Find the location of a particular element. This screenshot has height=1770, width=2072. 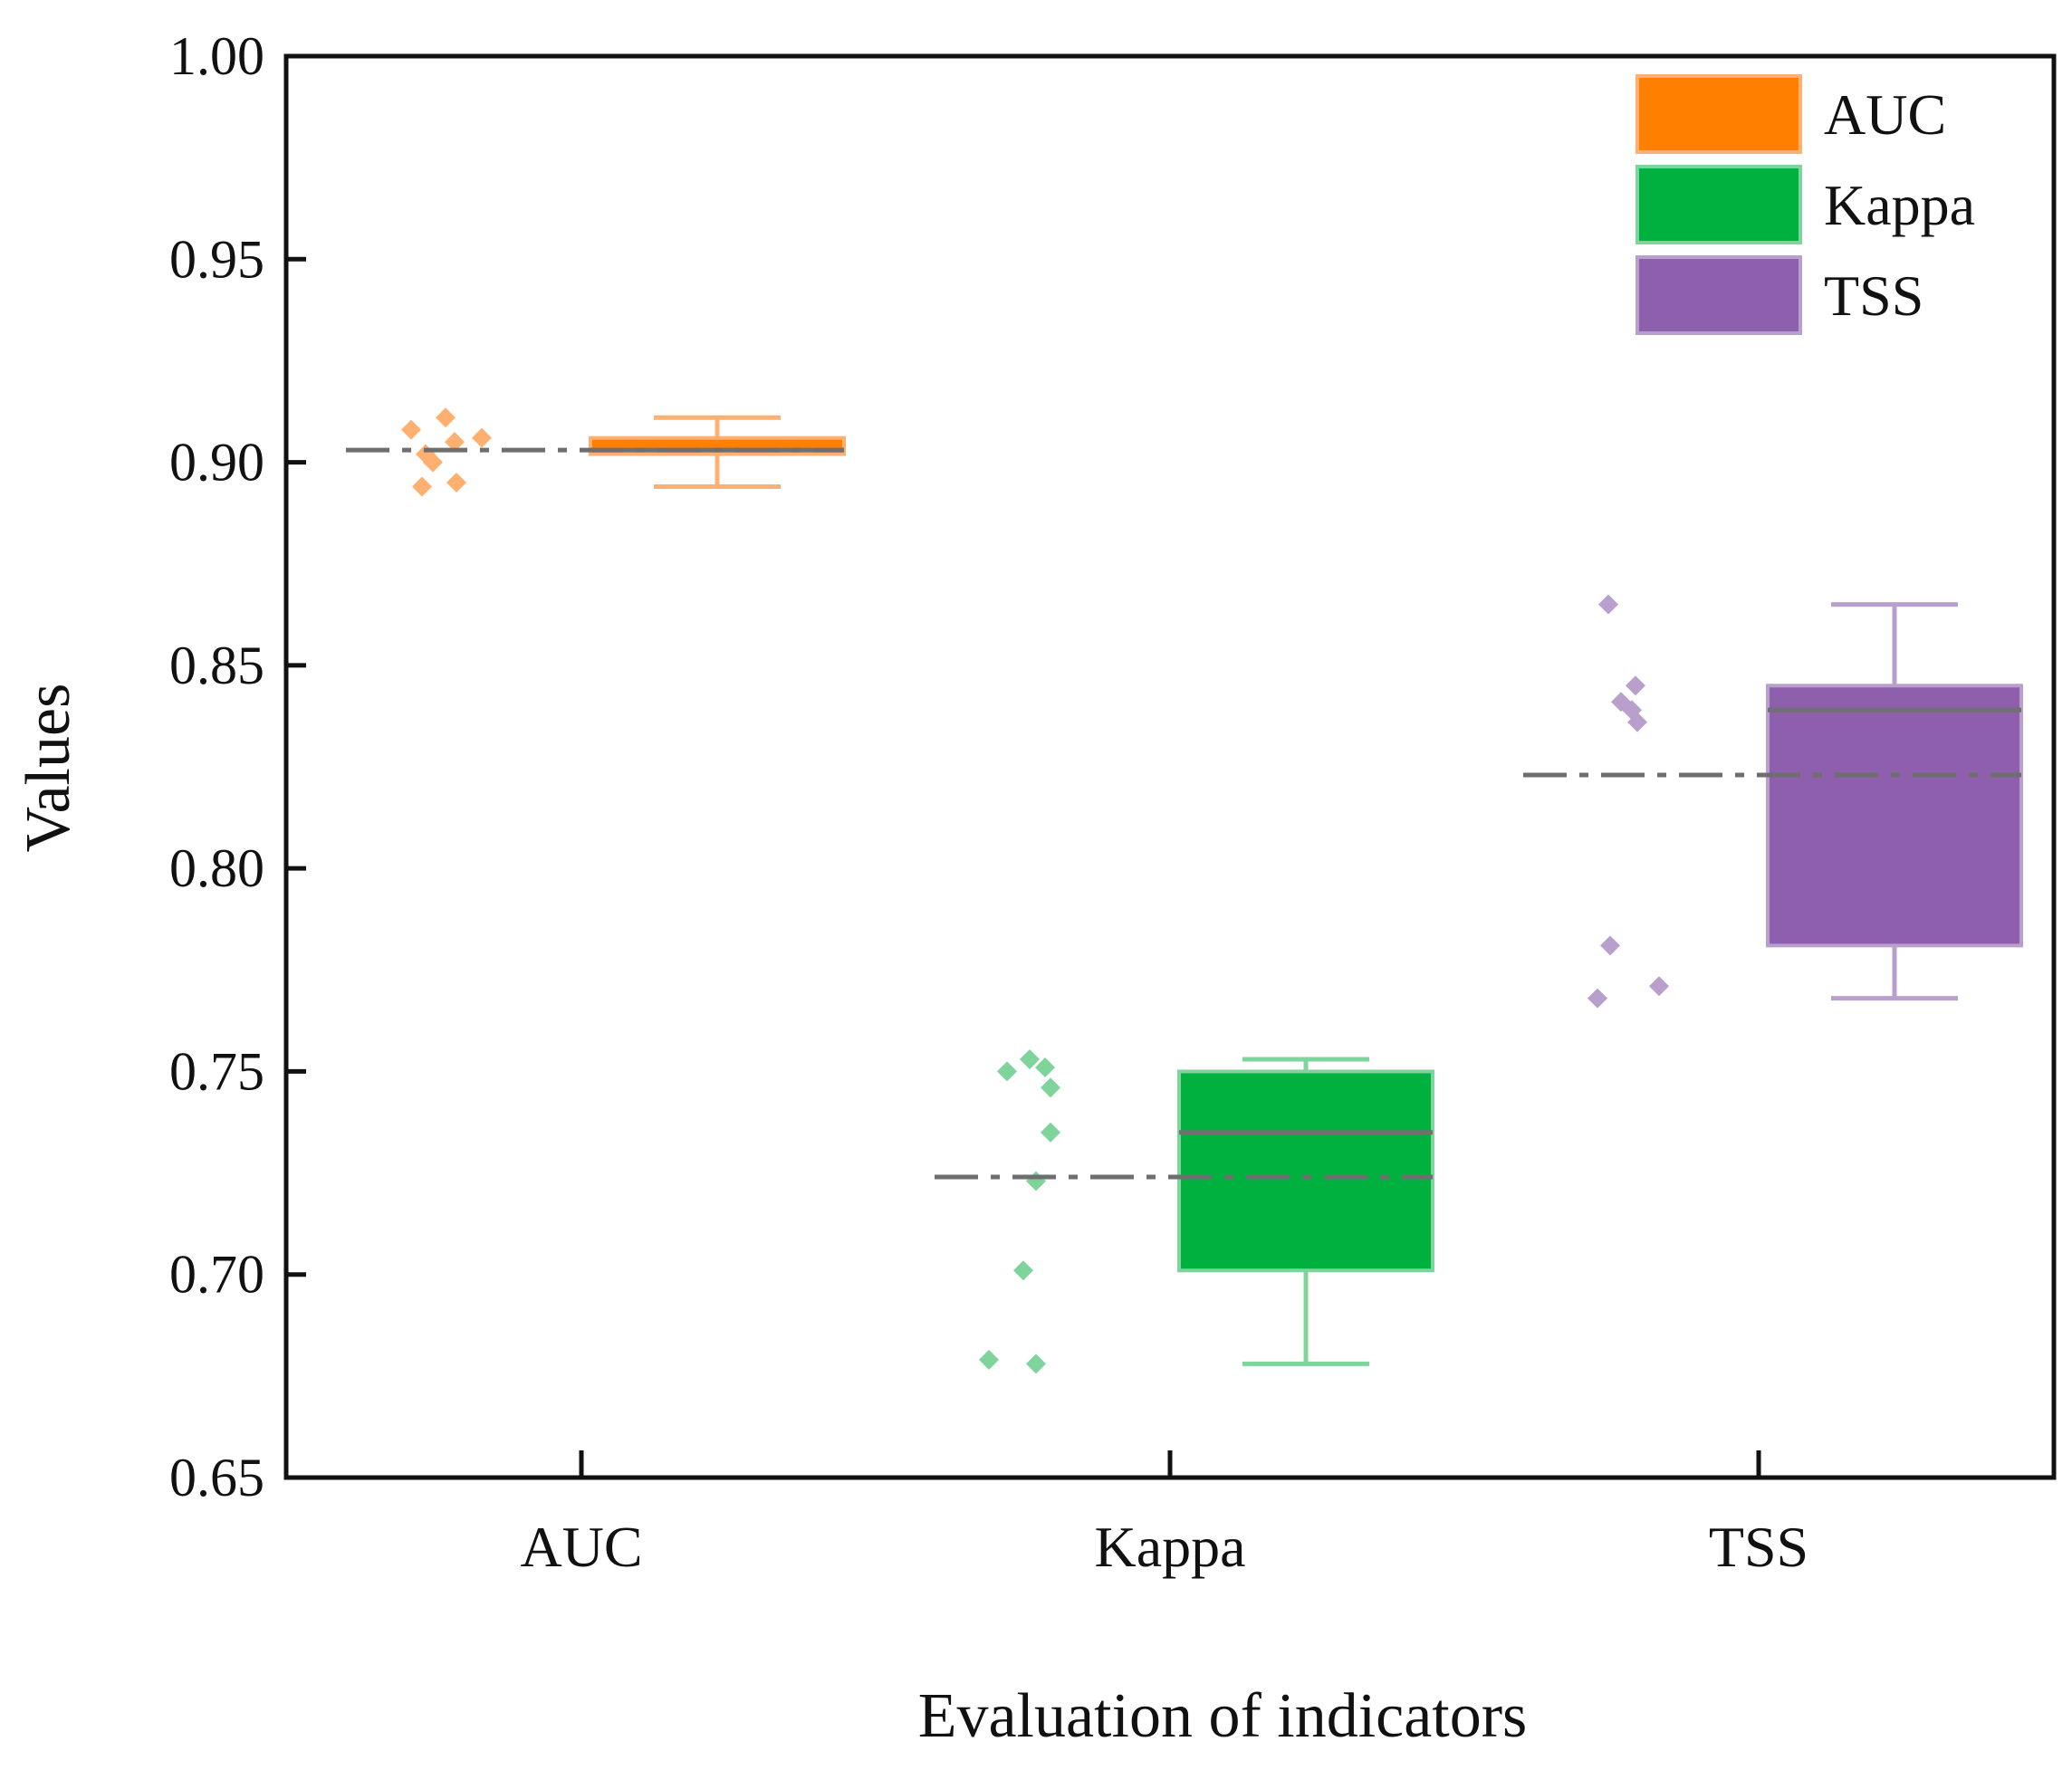

legend-label: Kappa is located at coordinates (1900, 205).